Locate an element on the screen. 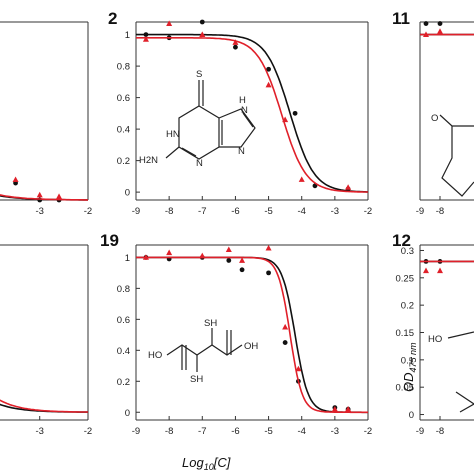 The height and width of the screenshot is (474, 474). structure-compound-19: SH HO OH SH is located at coordinates (203, 351).